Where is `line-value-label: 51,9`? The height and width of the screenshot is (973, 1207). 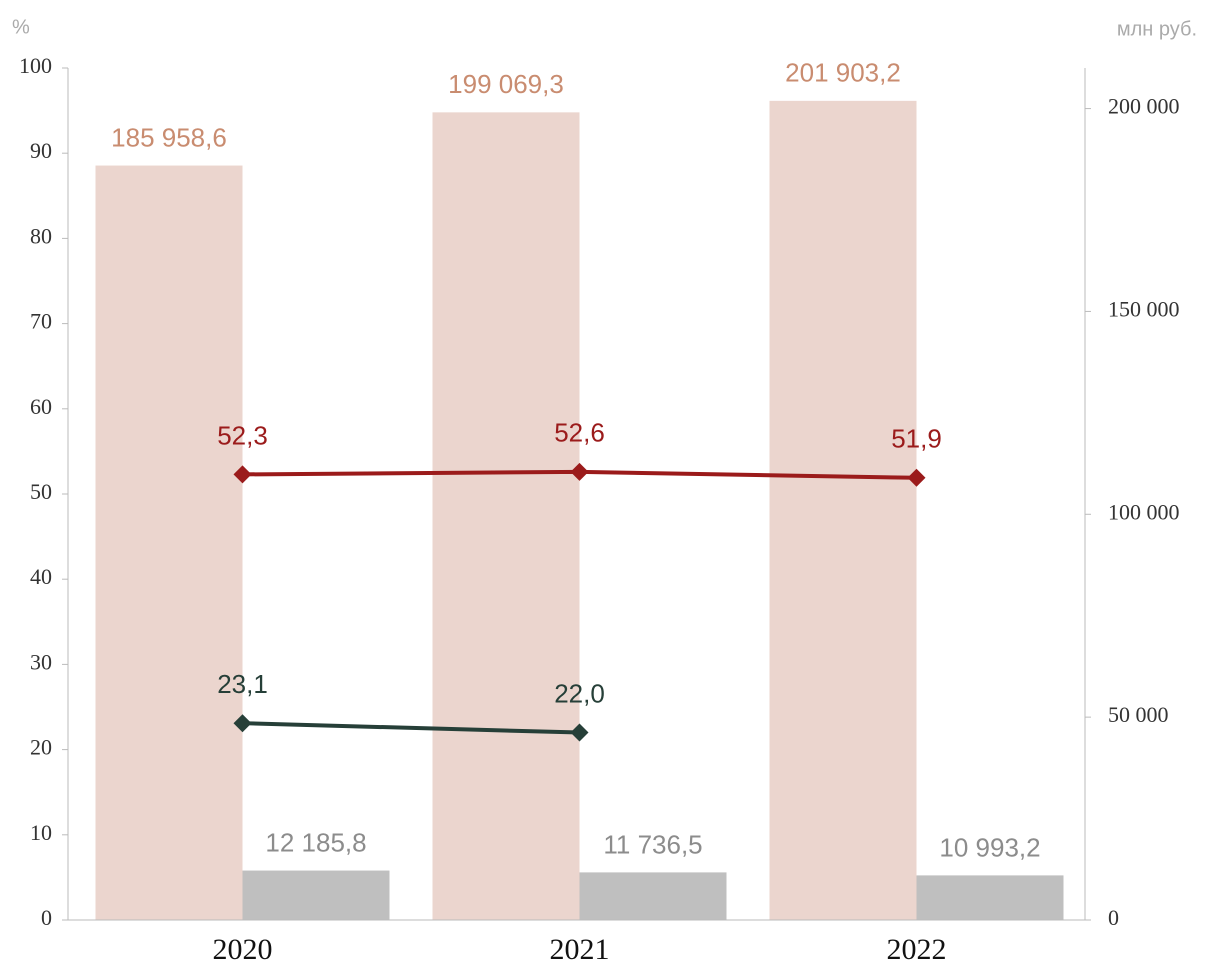 line-value-label: 51,9 is located at coordinates (916, 439).